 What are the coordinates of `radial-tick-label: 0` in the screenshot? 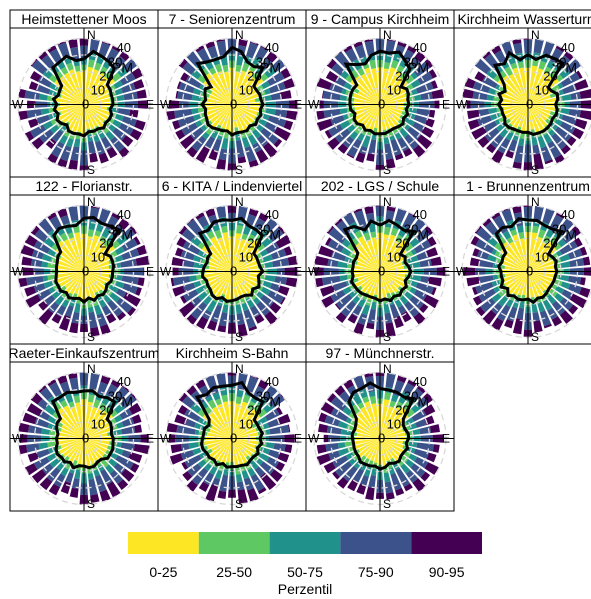 It's located at (381, 271).